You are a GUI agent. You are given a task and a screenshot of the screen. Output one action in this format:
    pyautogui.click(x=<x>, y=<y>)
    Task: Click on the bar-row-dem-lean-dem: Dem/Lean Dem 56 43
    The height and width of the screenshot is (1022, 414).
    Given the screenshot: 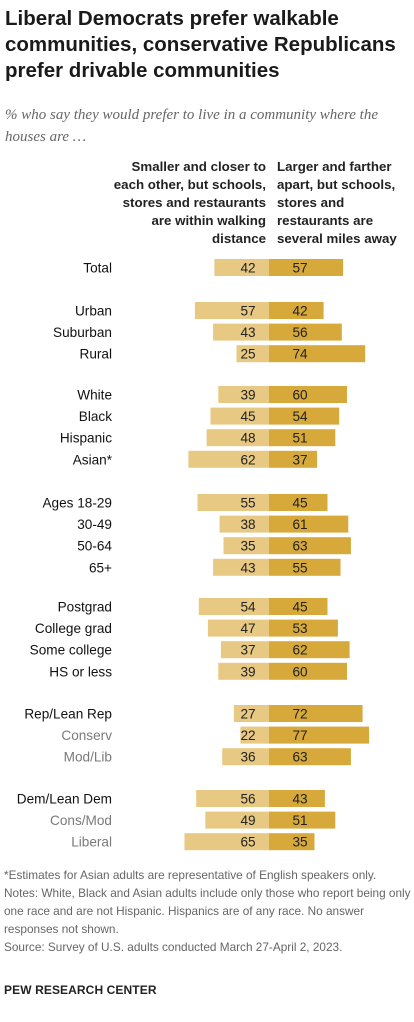 What is the action you would take?
    pyautogui.click(x=171, y=798)
    